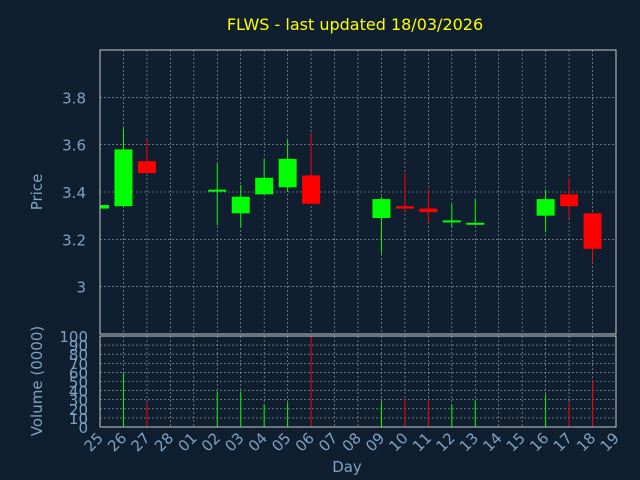  What do you see at coordinates (355, 24) in the screenshot?
I see `chart-title: FLWS - last updated 18/03/2026` at bounding box center [355, 24].